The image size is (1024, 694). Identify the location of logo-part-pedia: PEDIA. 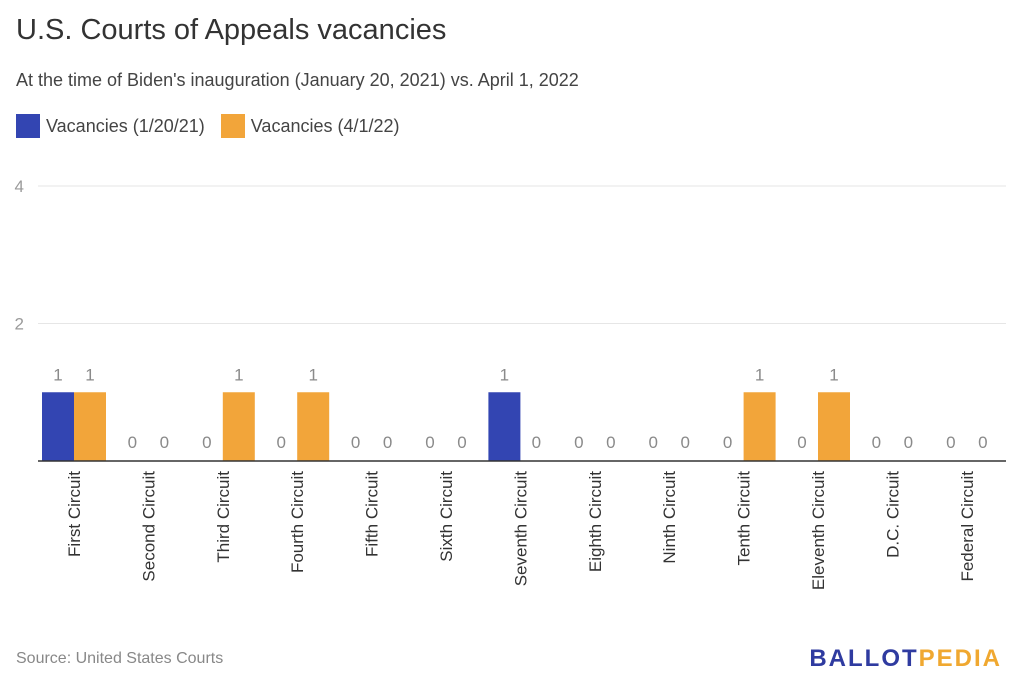
(960, 658).